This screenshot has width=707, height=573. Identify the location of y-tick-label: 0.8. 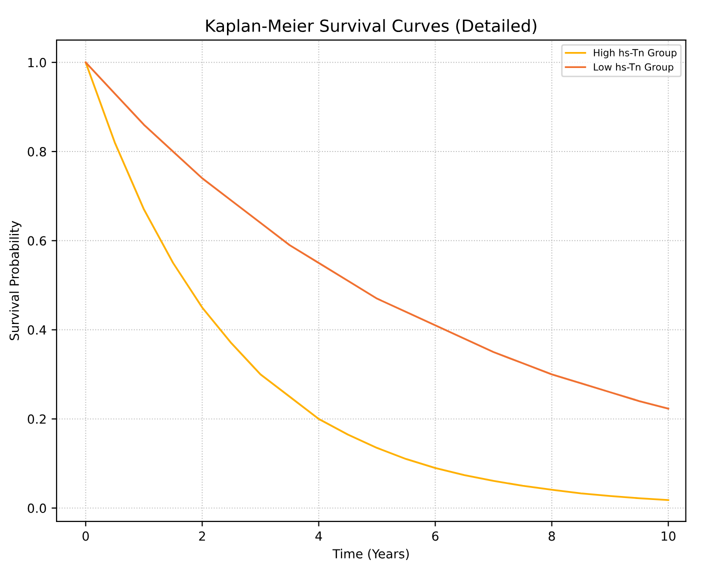
(37, 151).